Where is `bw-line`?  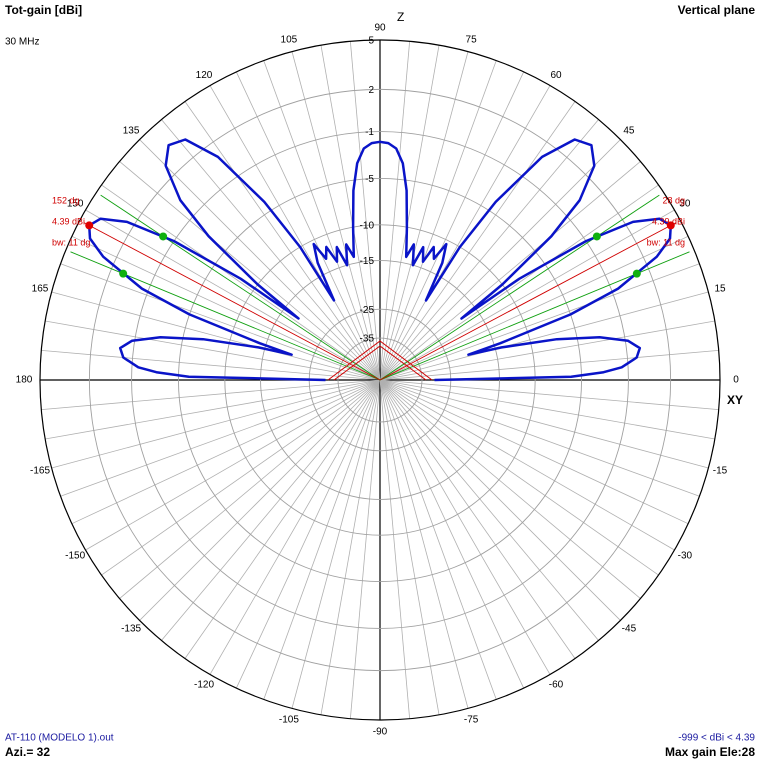
bw-line is located at coordinates (240, 287).